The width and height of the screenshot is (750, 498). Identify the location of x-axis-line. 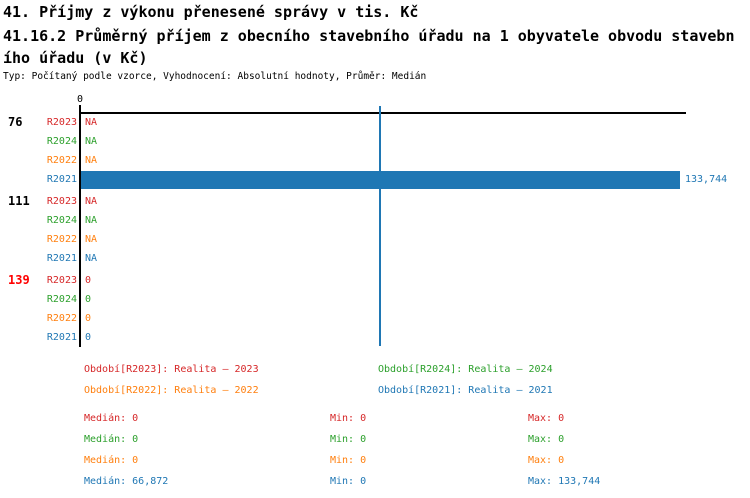
(382, 113).